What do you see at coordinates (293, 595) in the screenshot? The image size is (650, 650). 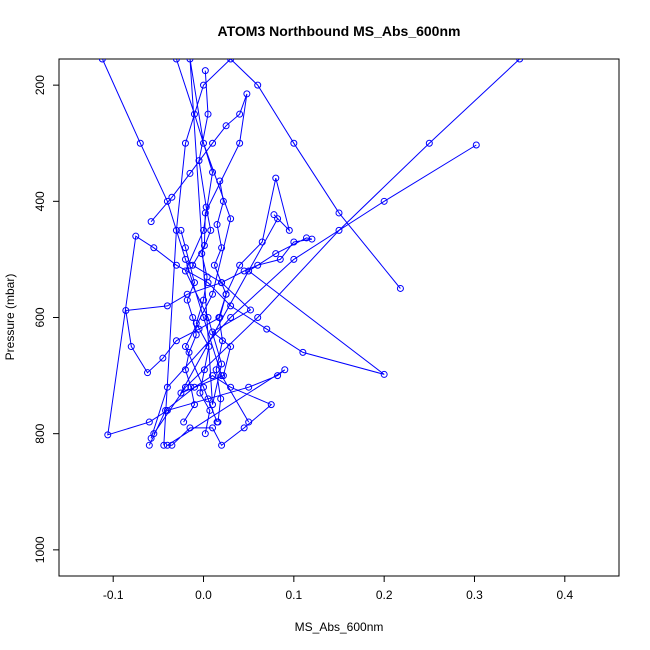 I see `x-tick-label: 0.1` at bounding box center [293, 595].